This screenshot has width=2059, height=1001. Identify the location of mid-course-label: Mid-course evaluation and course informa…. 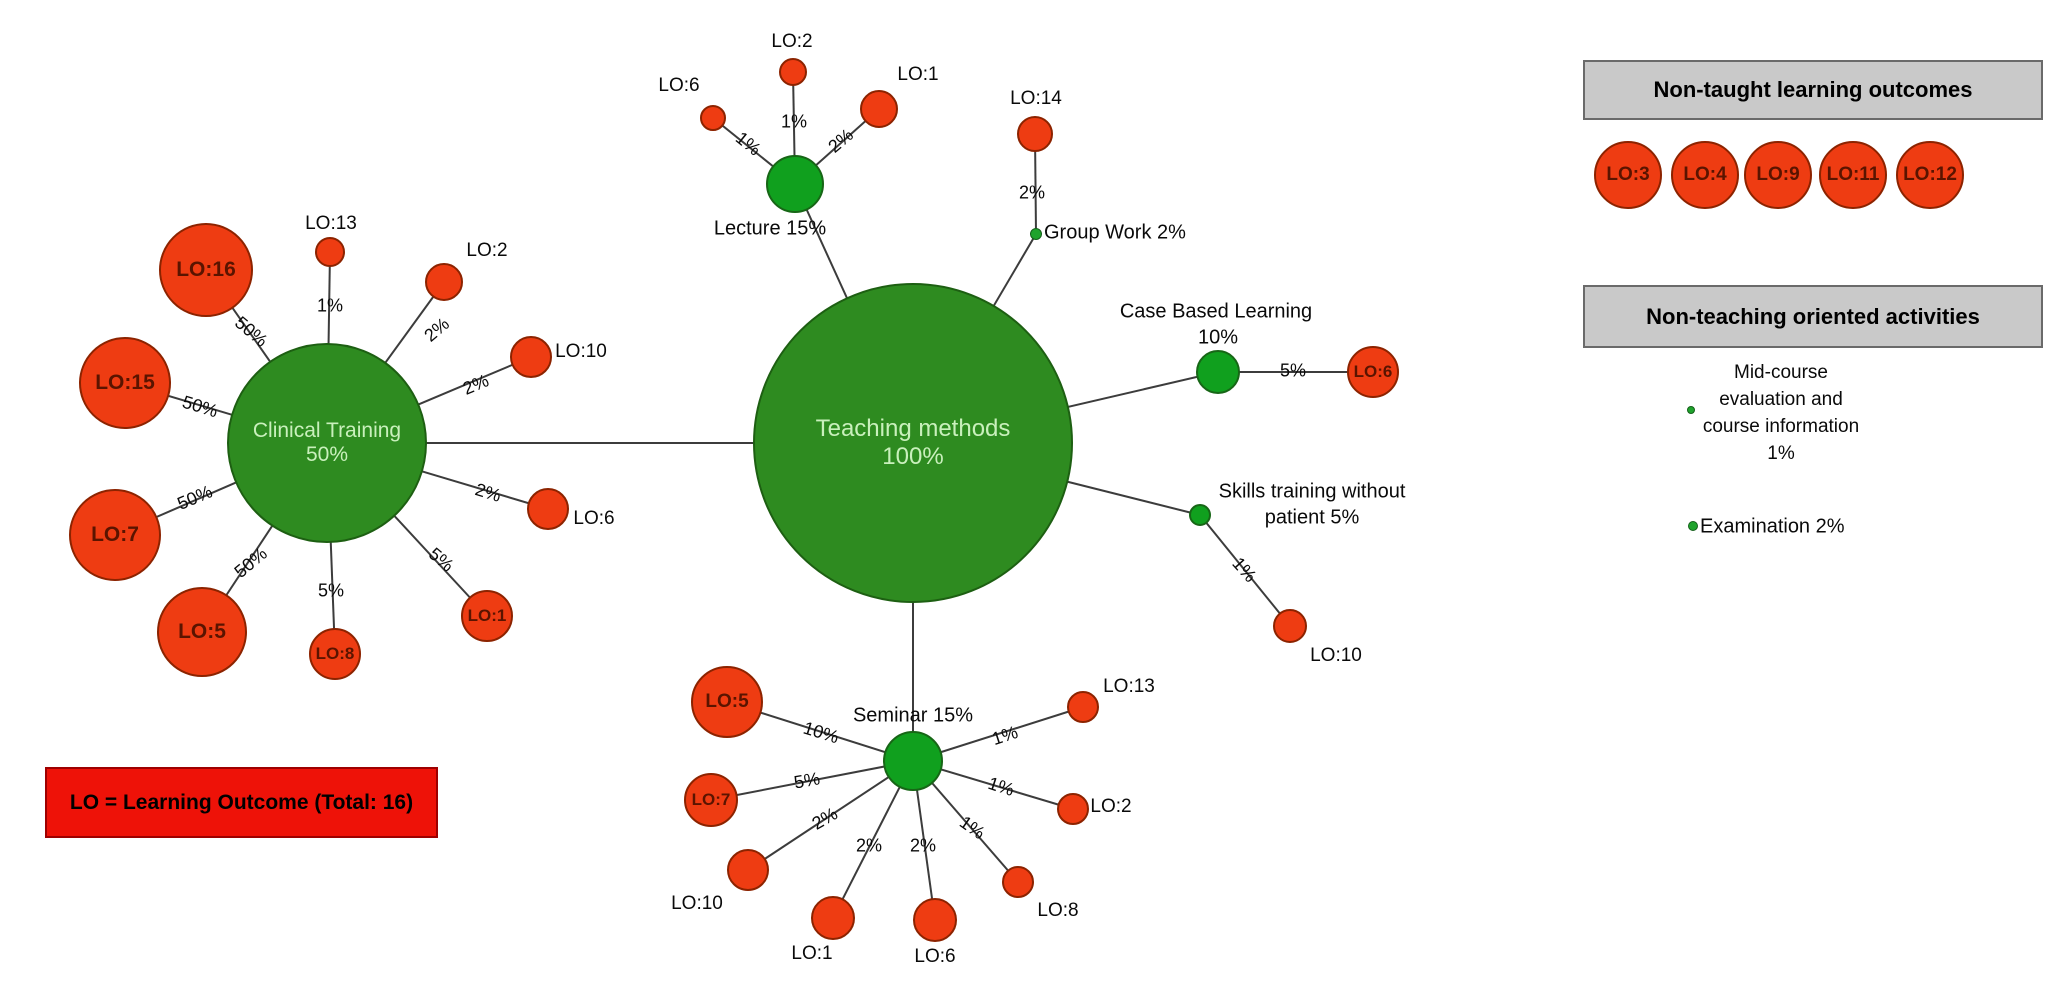
(1781, 413).